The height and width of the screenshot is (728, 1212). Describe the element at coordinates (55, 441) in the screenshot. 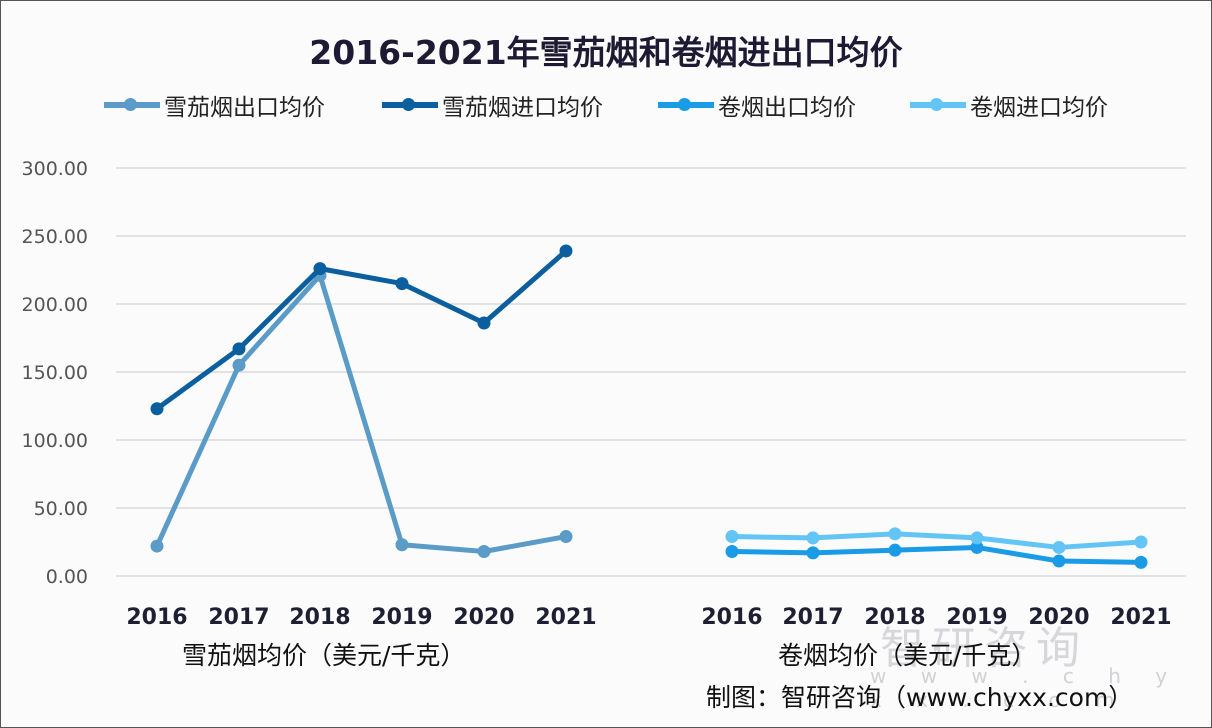

I see `y-tick-label: 100.00` at that location.